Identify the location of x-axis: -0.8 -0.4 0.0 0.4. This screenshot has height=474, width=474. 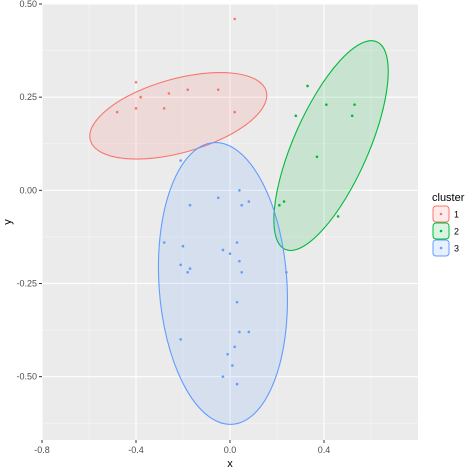
(182, 447).